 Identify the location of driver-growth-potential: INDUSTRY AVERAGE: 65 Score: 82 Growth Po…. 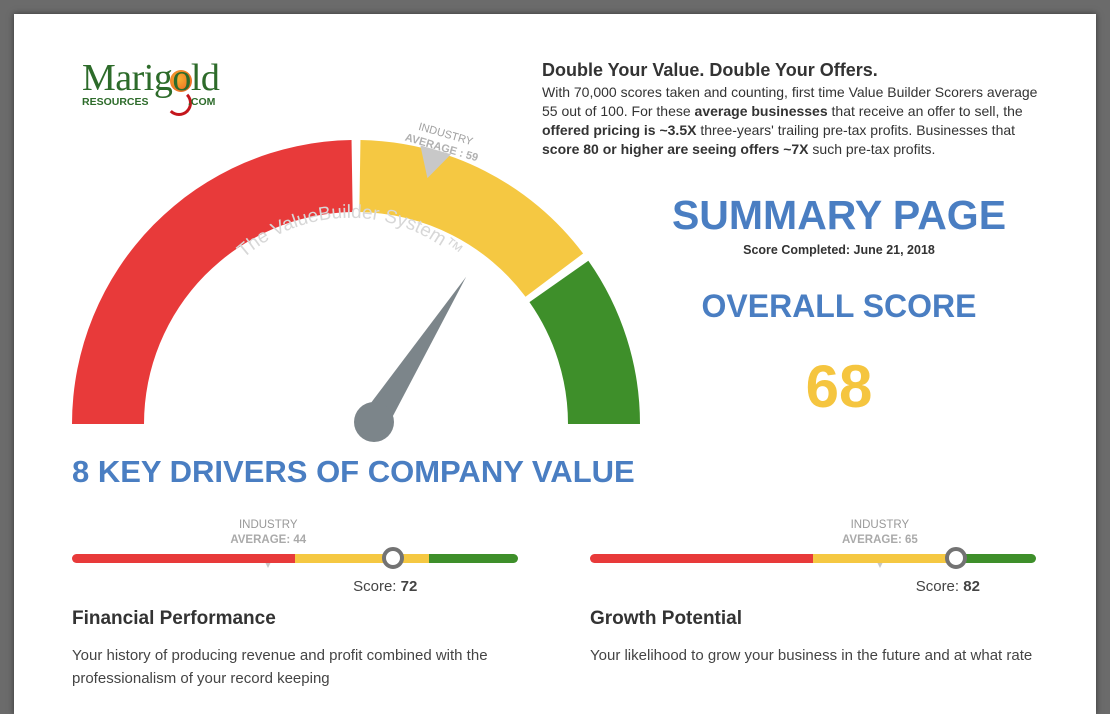
(815, 606).